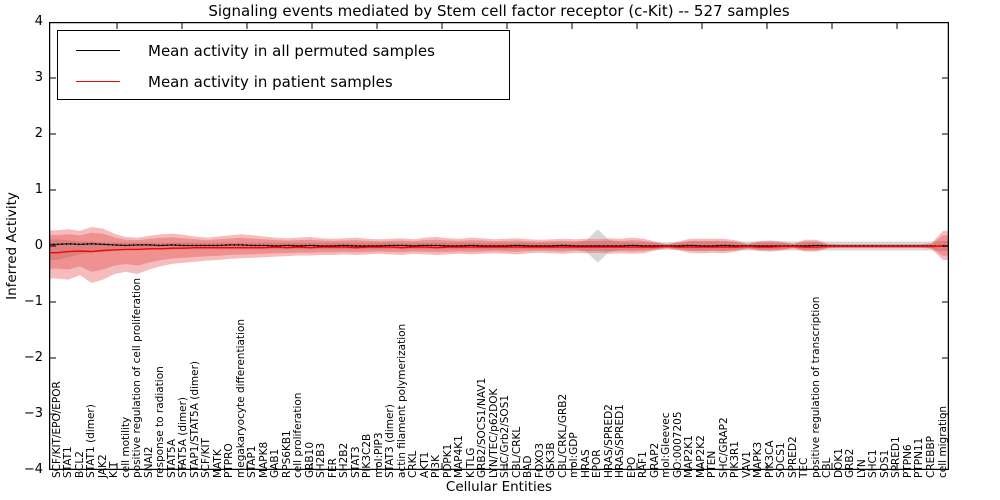 The width and height of the screenshot is (1000, 500). Describe the element at coordinates (413, 464) in the screenshot. I see `x-tick-label: CRKL` at that location.